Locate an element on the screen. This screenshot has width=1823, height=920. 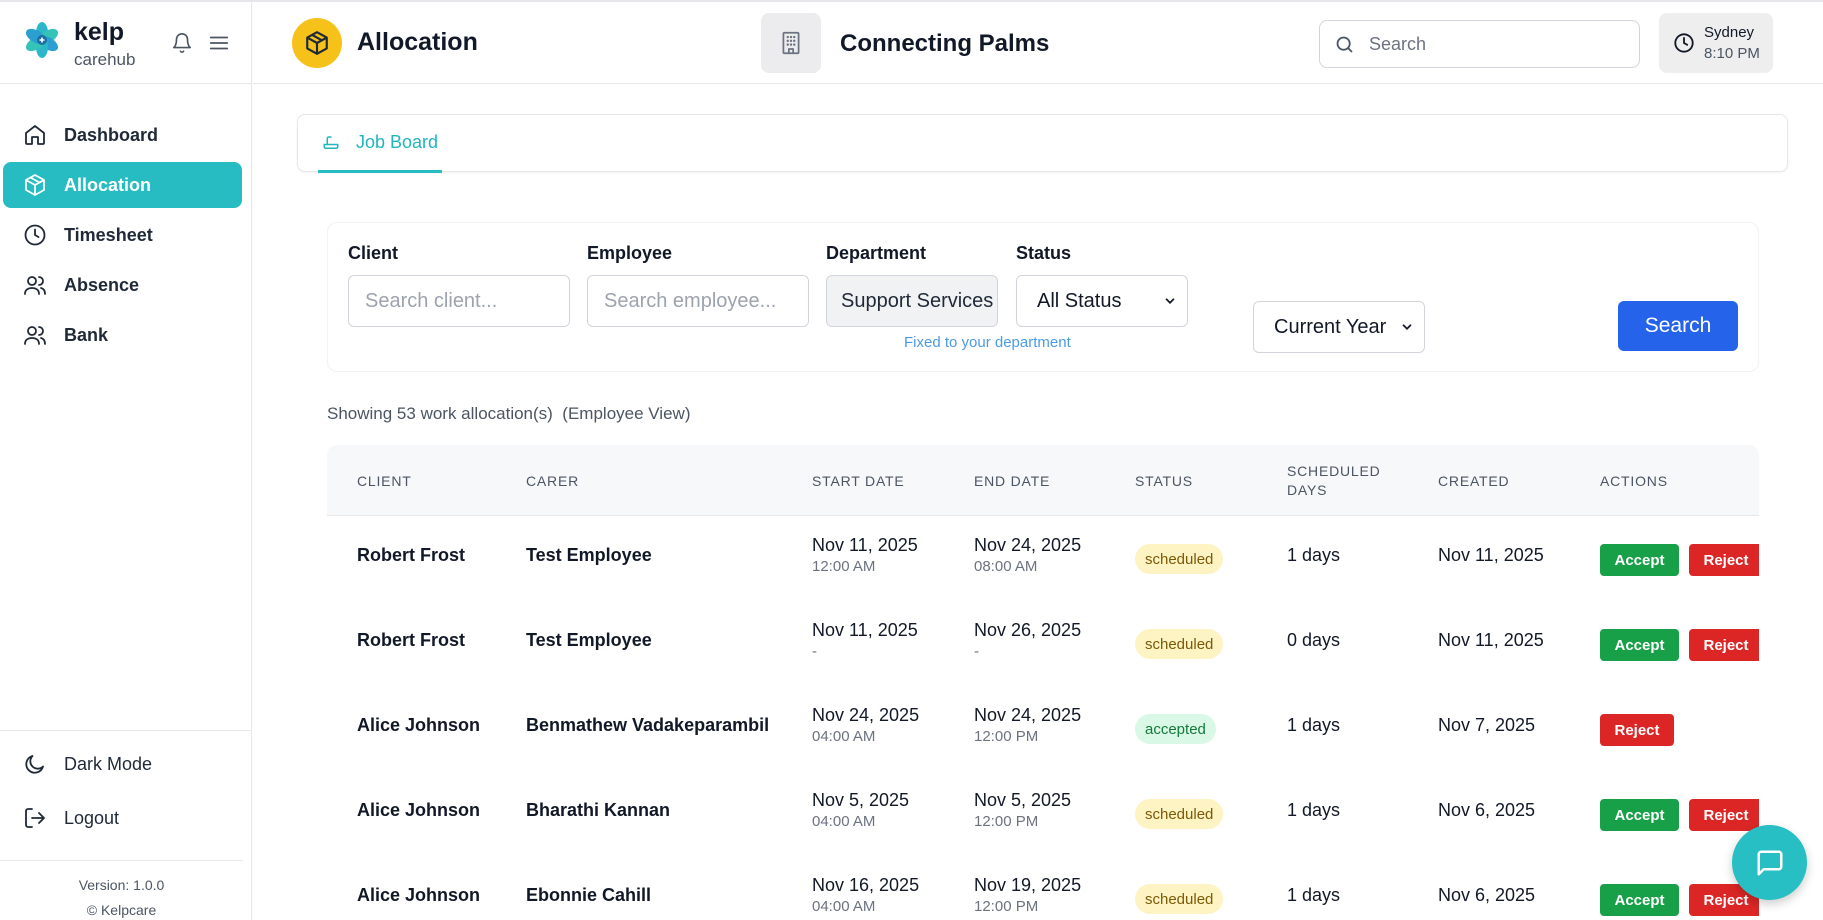
organization-name: Connecting Palms is located at coordinates (945, 43).